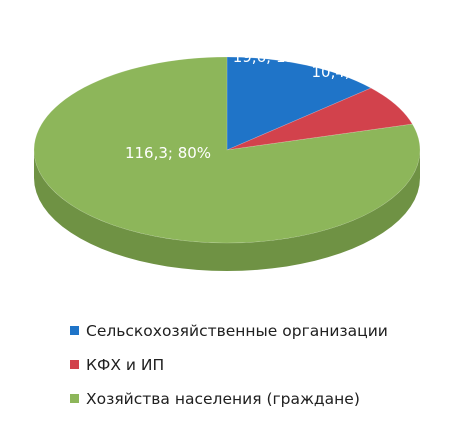 This screenshot has height=431, width=457. I want to click on legend-label-2: Хозяйства населения (граждане), so click(223, 399).